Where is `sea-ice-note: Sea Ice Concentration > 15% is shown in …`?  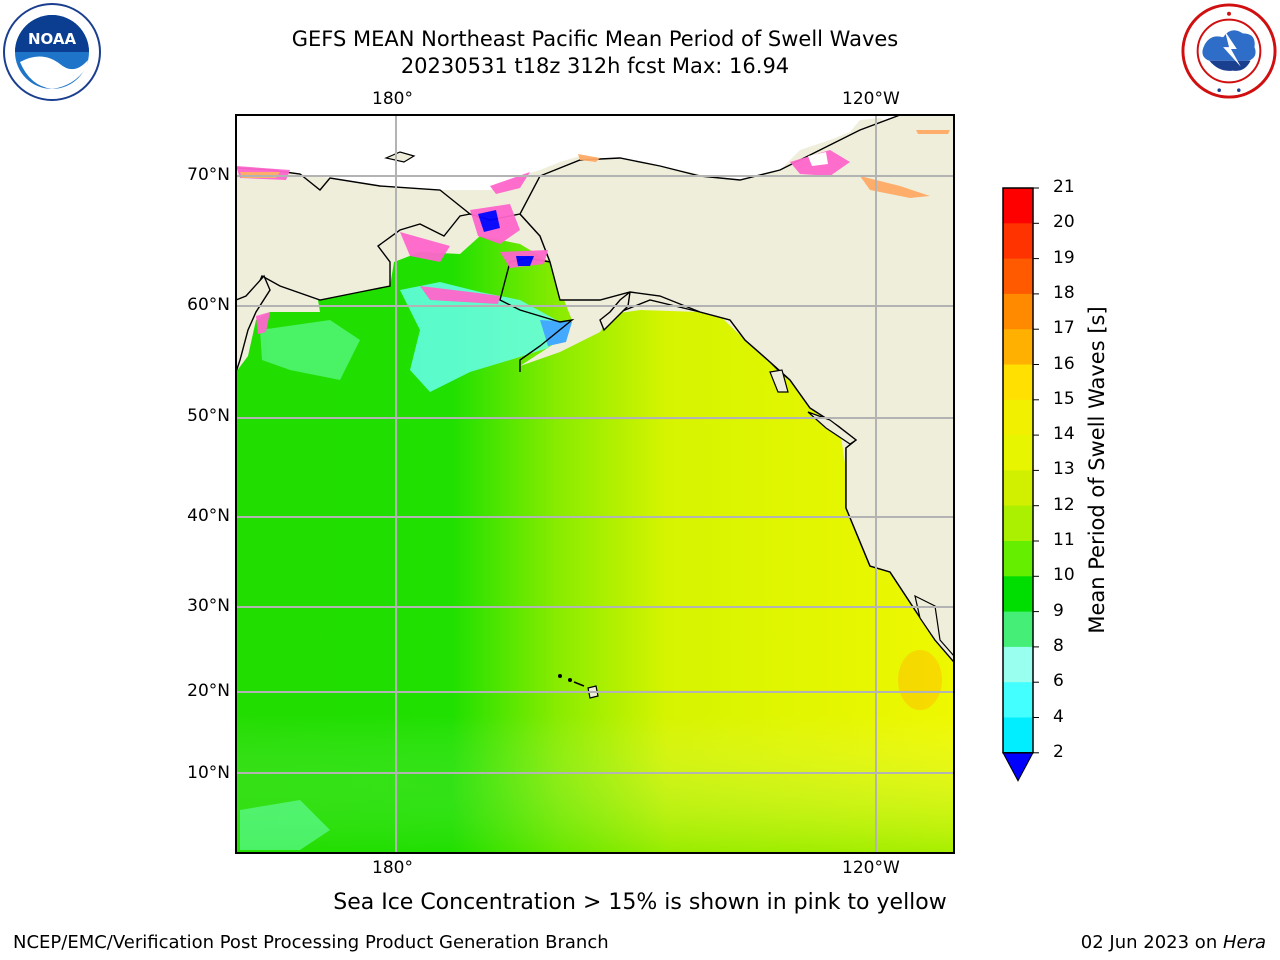
sea-ice-note: Sea Ice Concentration > 15% is shown in … is located at coordinates (640, 902).